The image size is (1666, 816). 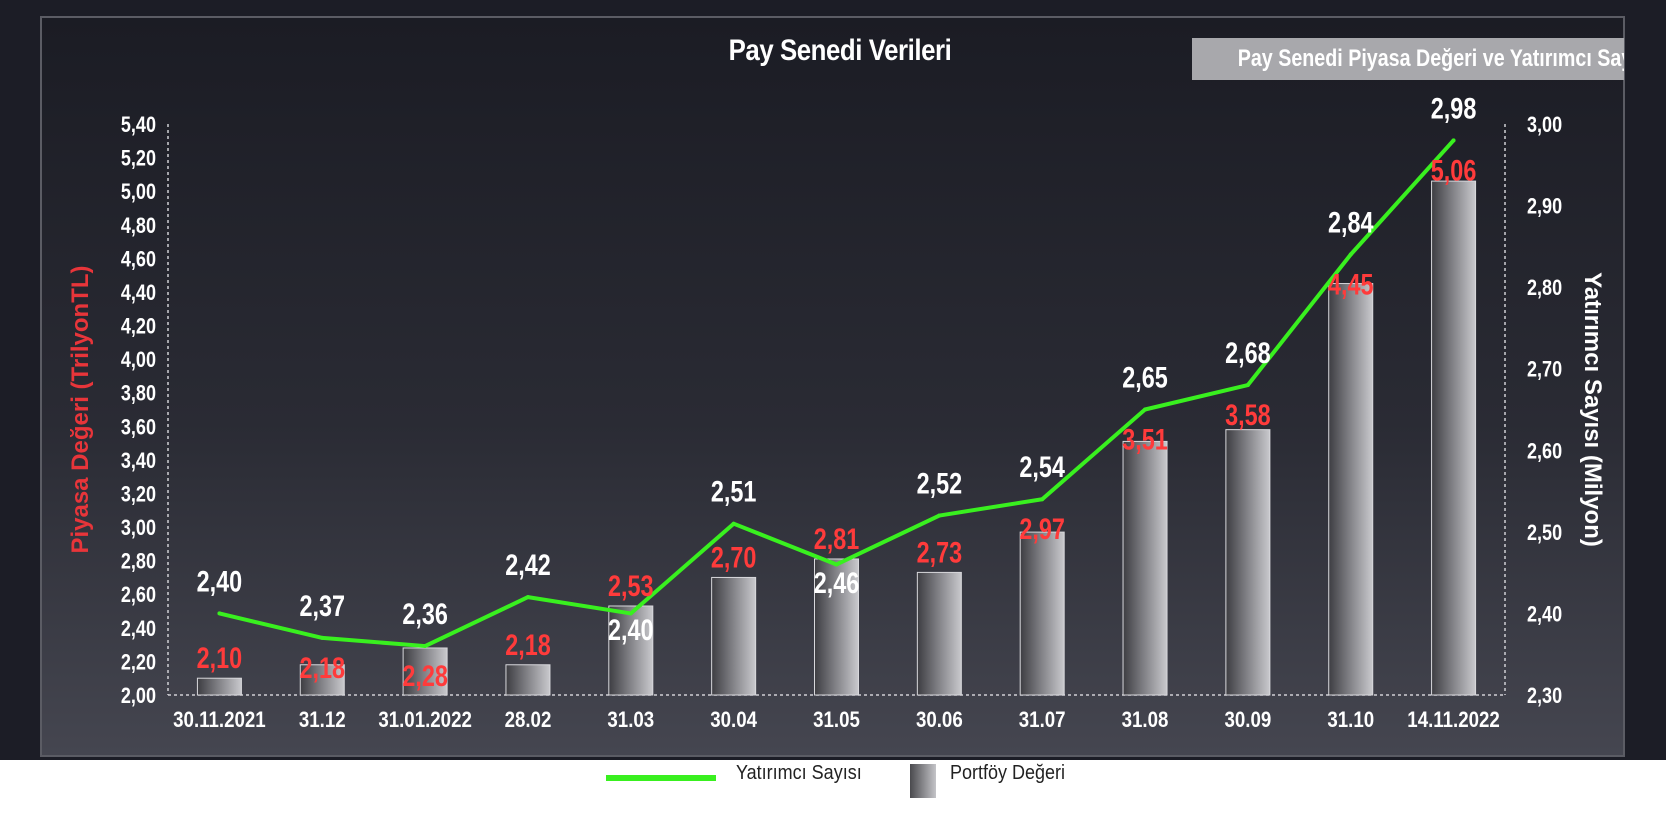 What do you see at coordinates (1350, 721) in the screenshot?
I see `x-tick-label: 31.10` at bounding box center [1350, 721].